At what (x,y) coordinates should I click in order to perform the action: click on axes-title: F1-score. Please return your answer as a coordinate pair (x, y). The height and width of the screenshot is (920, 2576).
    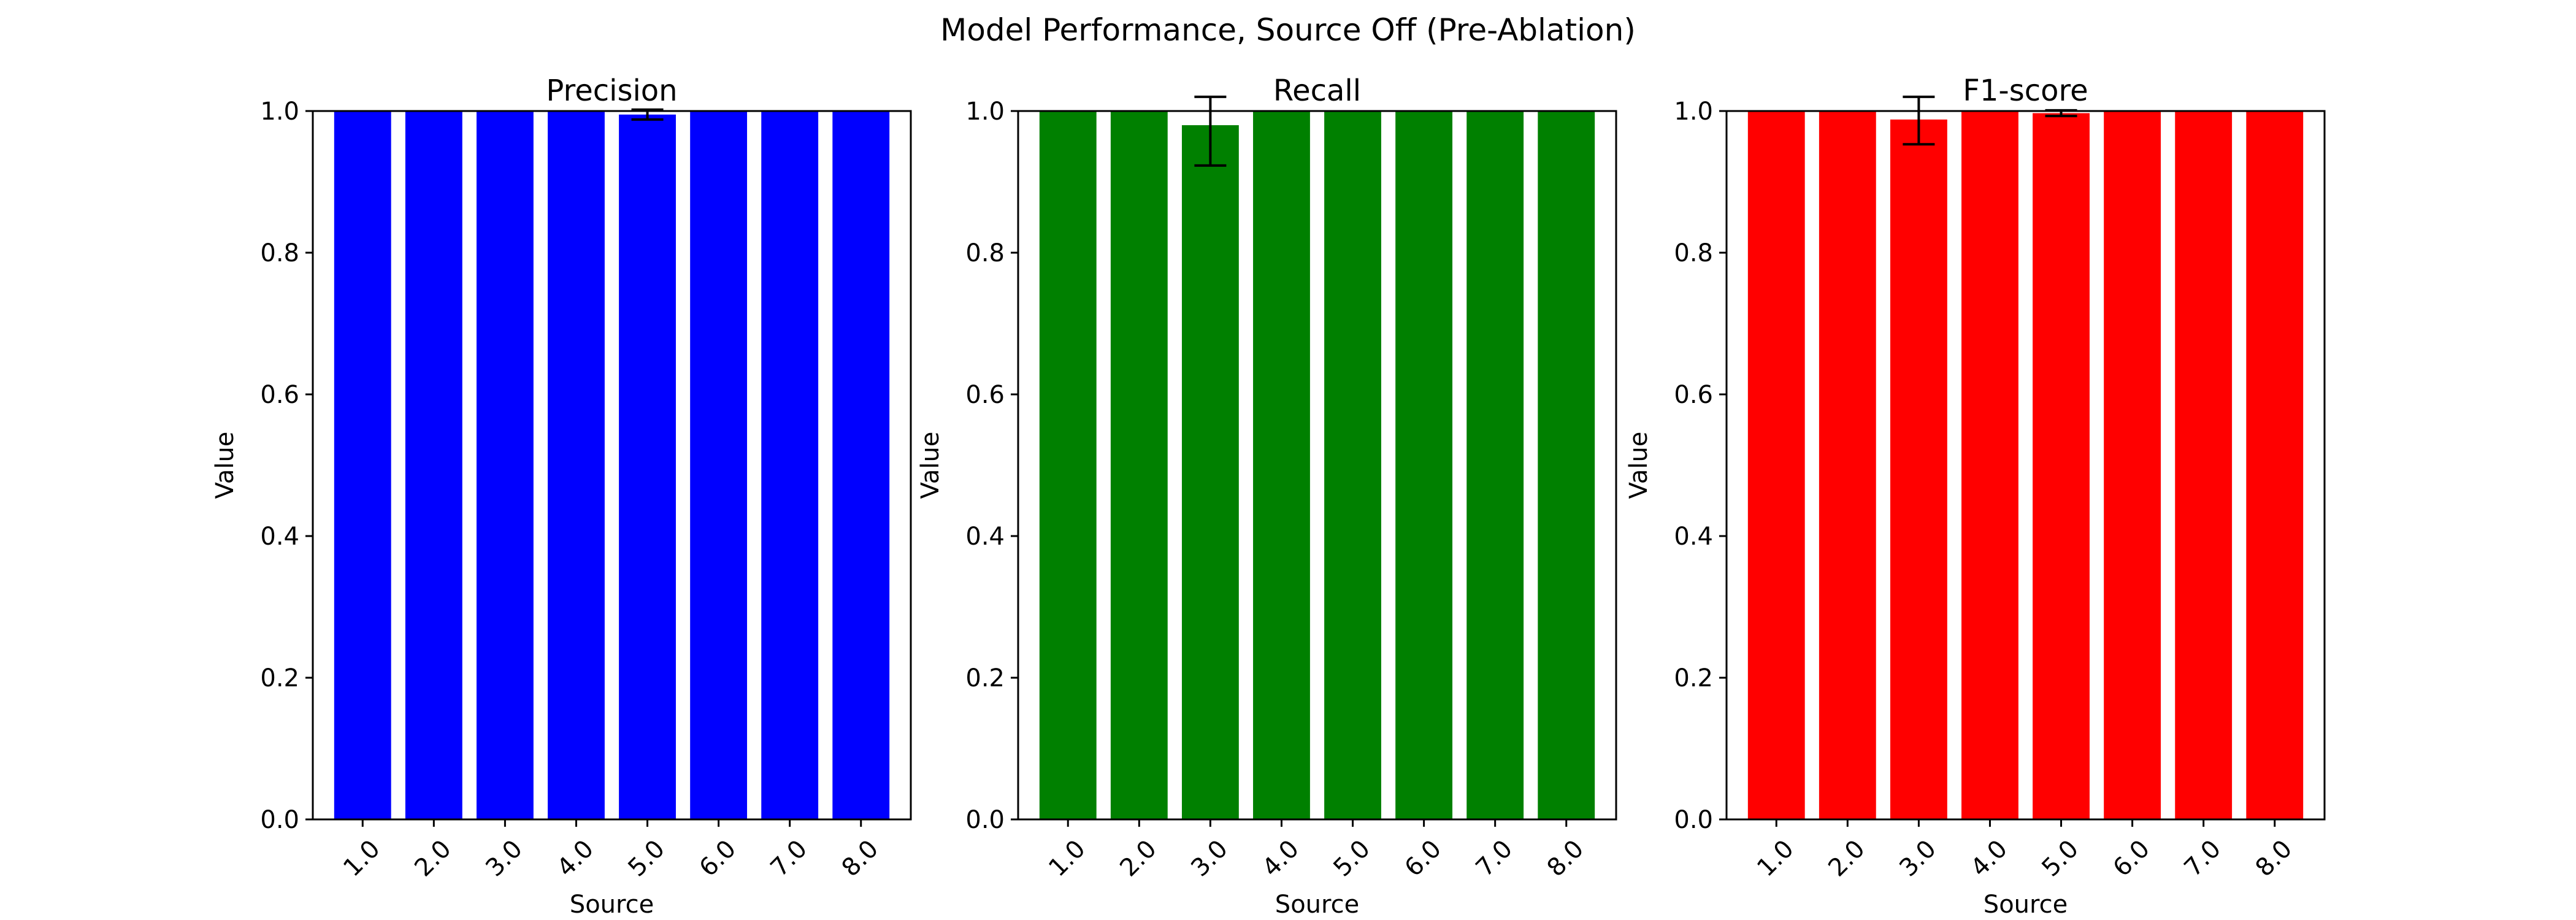
    Looking at the image, I should click on (2025, 91).